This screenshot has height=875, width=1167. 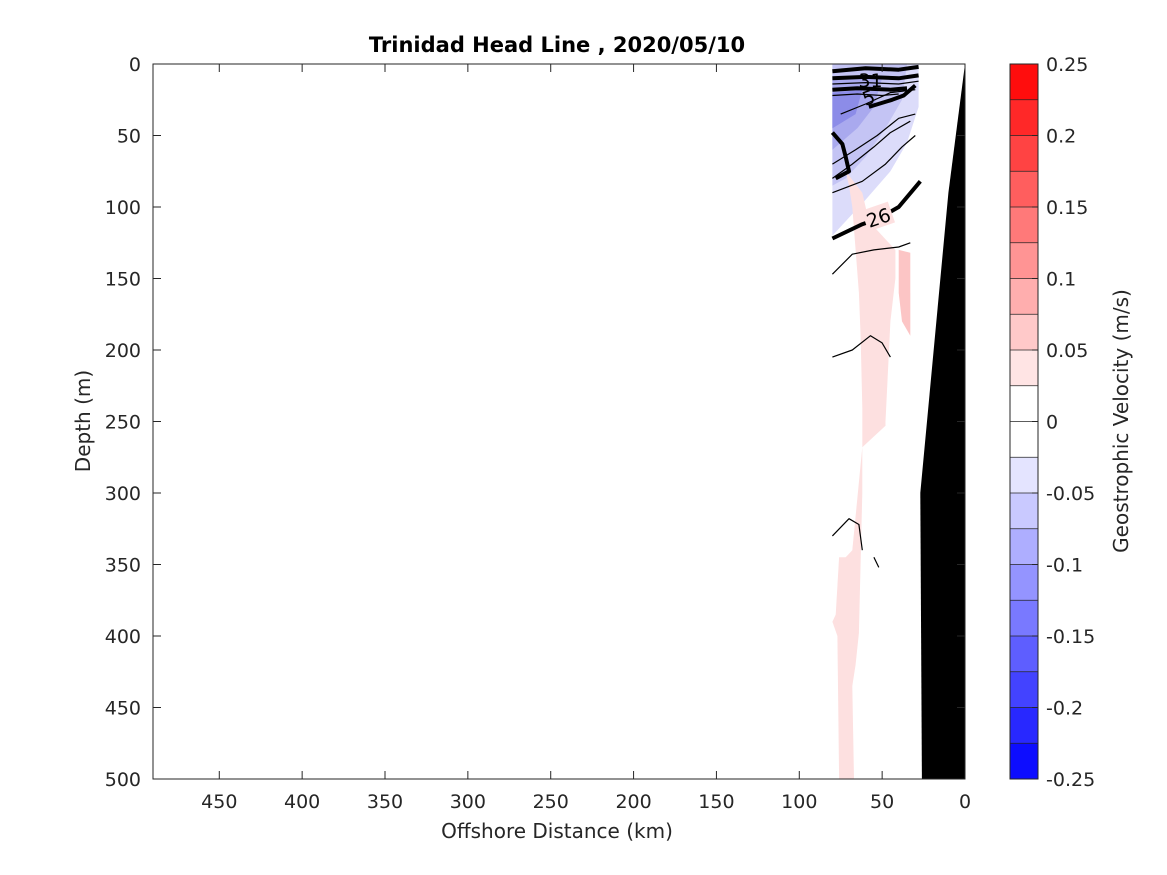 I want to click on colorbar-tick-label: 0, so click(x=1052, y=423).